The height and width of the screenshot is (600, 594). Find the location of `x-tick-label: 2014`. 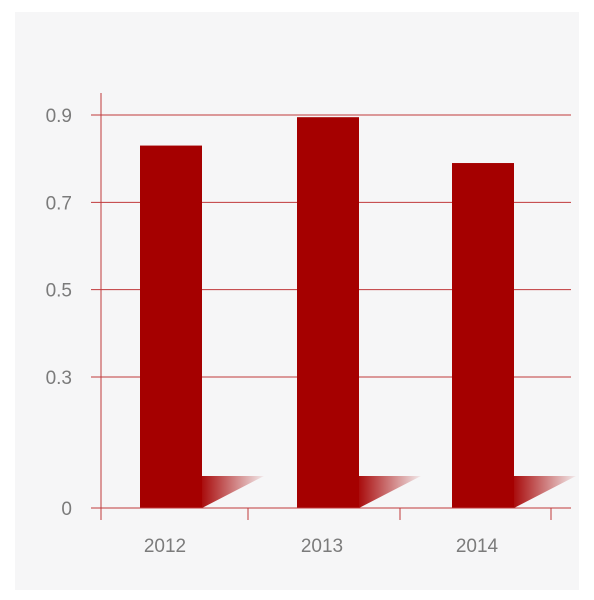

x-tick-label: 2014 is located at coordinates (477, 546).